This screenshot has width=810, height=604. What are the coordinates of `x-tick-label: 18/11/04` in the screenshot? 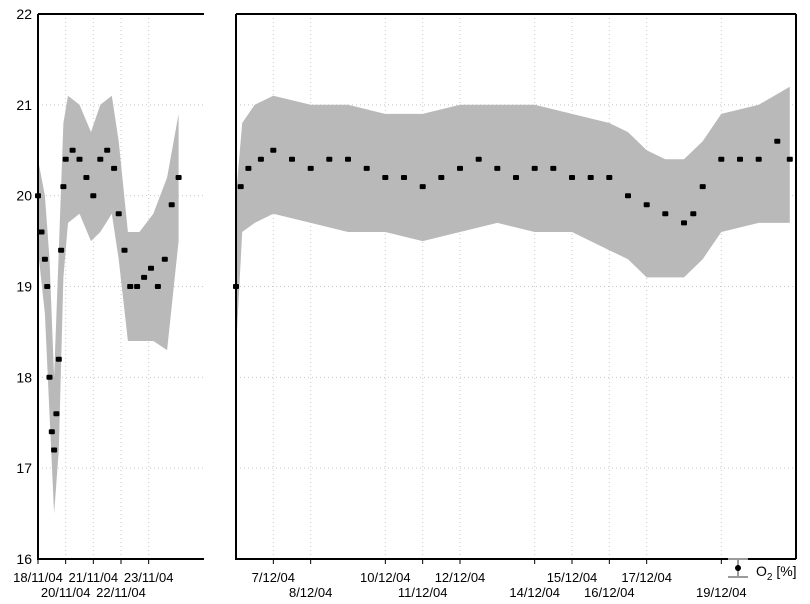 It's located at (38, 577).